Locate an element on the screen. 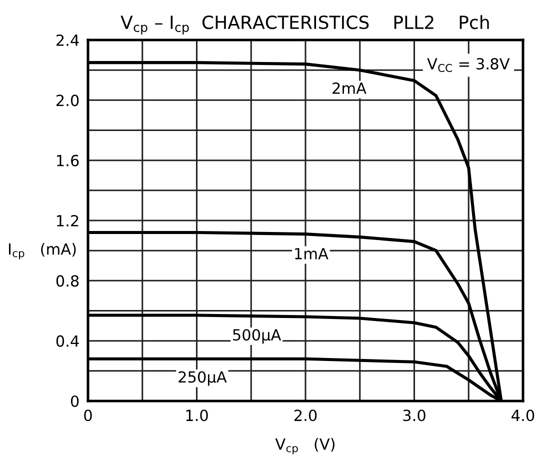  x-tick-label: 3.0 is located at coordinates (414, 416).